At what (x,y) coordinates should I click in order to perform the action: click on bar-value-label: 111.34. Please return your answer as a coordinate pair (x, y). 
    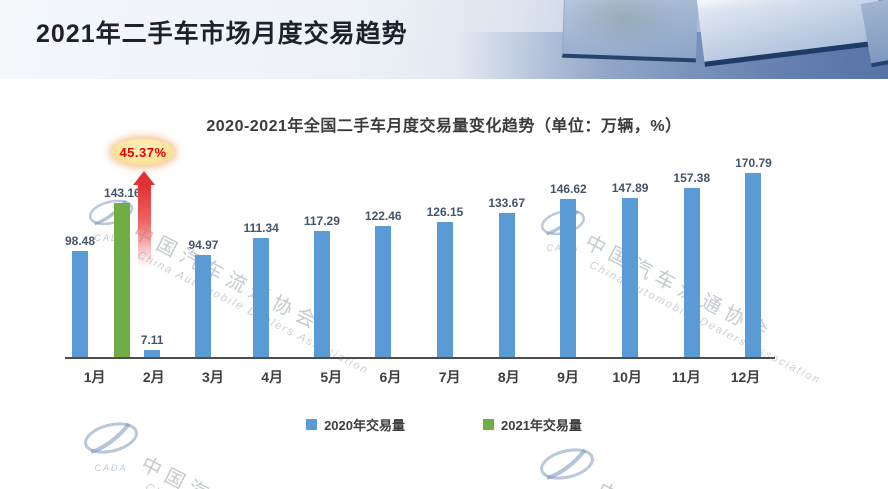
    Looking at the image, I should click on (261, 227).